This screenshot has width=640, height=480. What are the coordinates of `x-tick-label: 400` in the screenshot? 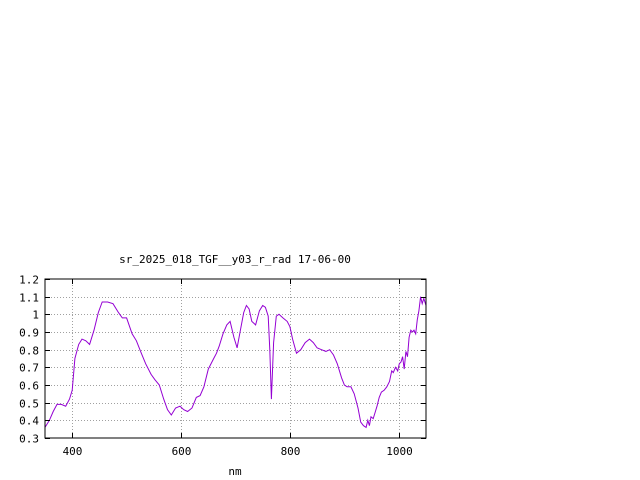 It's located at (73, 451).